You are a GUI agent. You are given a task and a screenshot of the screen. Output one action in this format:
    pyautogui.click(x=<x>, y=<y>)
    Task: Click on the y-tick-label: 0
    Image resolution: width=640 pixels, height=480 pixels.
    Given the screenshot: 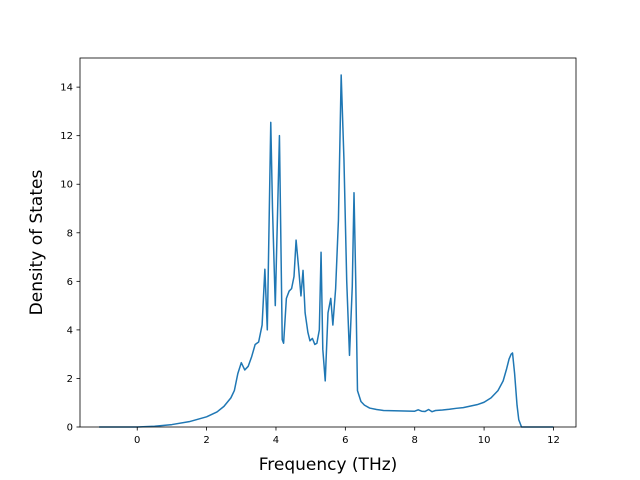 What is the action you would take?
    pyautogui.click(x=70, y=428)
    